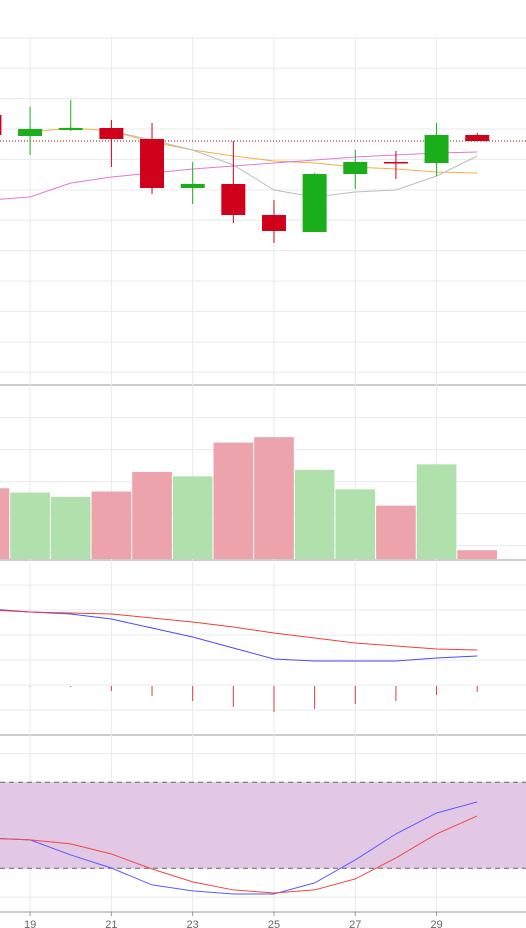  I want to click on x-tick-label: 29, so click(436, 923).